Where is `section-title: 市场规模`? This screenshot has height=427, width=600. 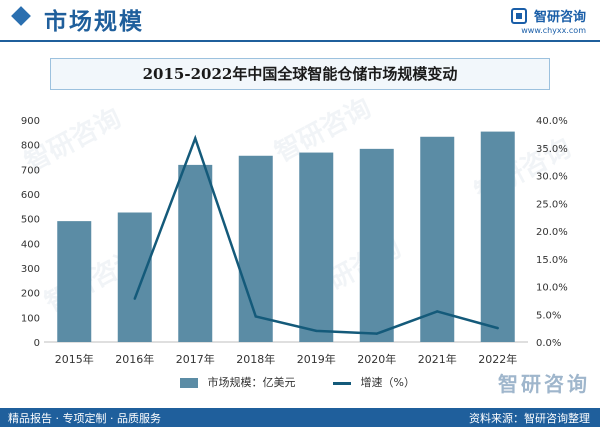
section-title: 市场规模 is located at coordinates (94, 22).